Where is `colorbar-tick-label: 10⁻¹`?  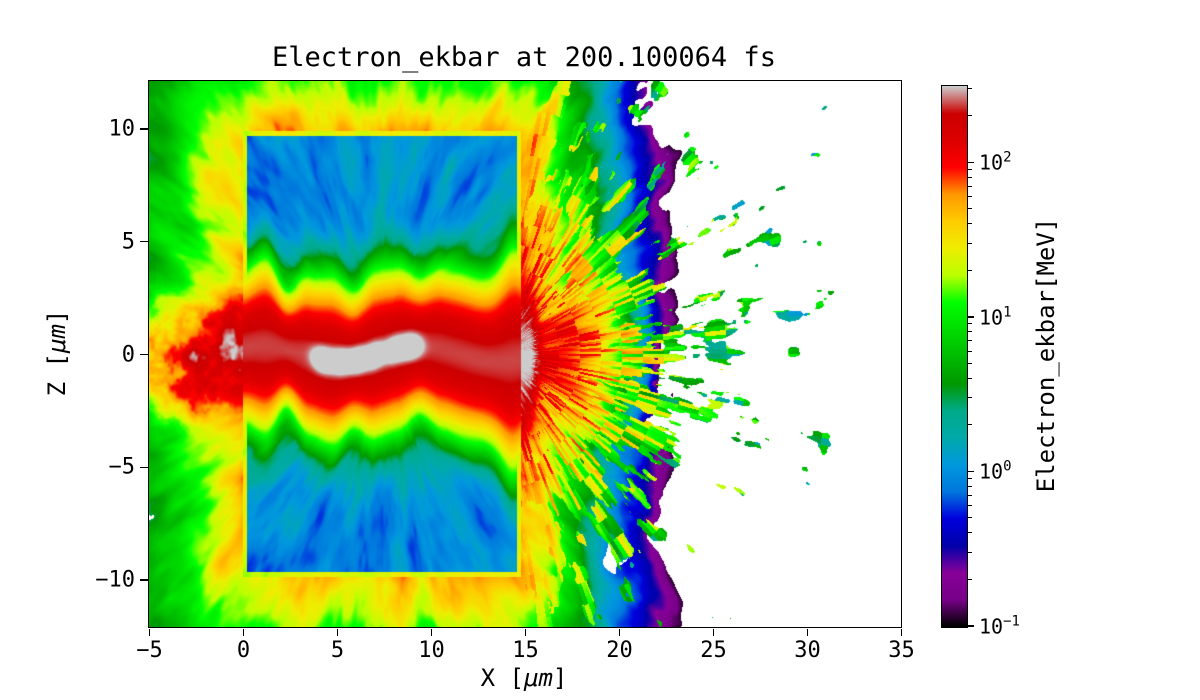 colorbar-tick-label: 10⁻¹ is located at coordinates (999, 626).